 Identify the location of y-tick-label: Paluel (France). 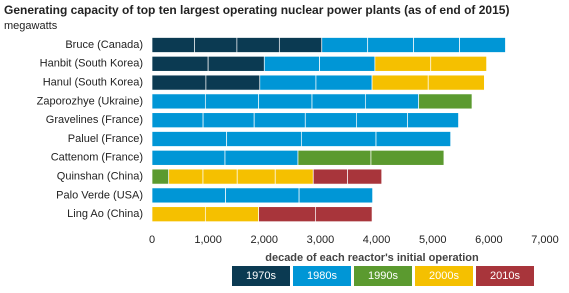
(105, 139).